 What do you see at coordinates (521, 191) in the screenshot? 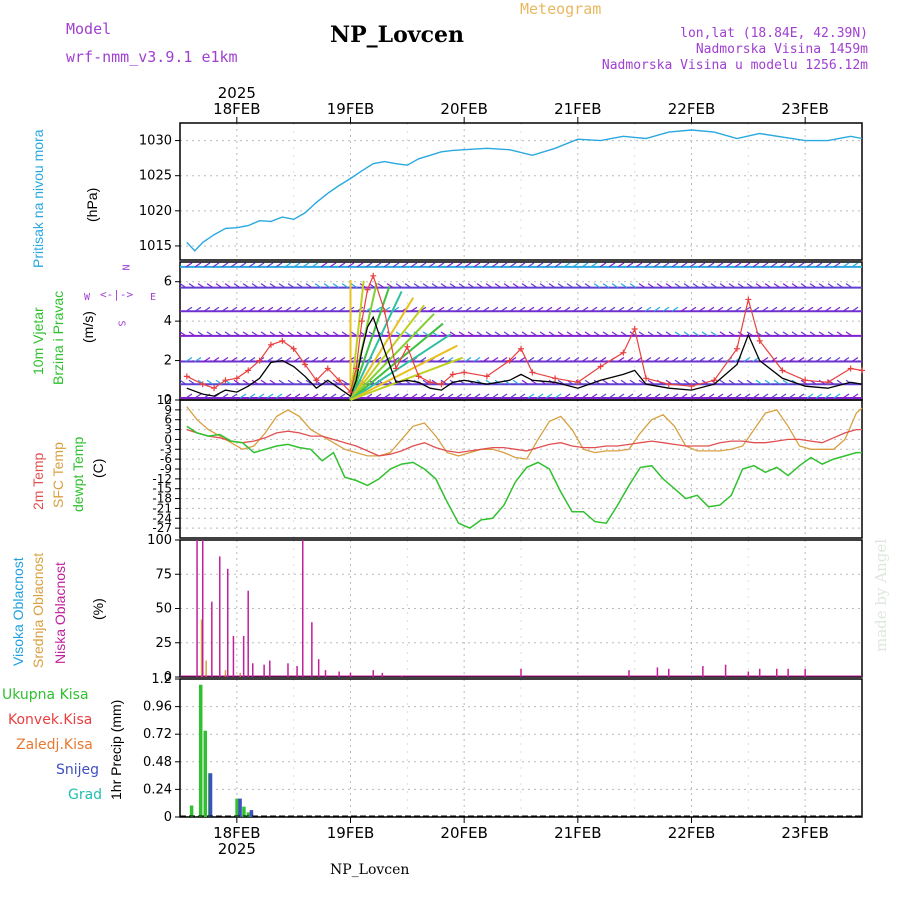
I see `panel-frame` at bounding box center [521, 191].